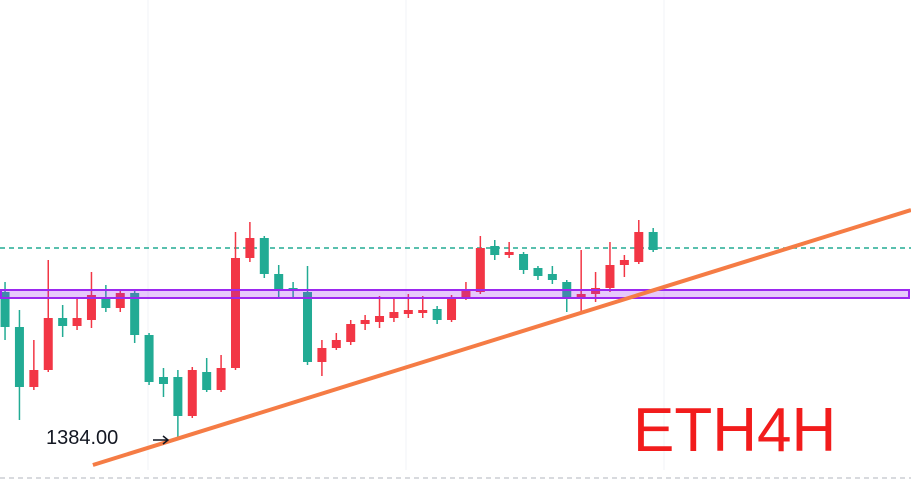  Describe the element at coordinates (161, 440) in the screenshot. I see `arrow` at that location.